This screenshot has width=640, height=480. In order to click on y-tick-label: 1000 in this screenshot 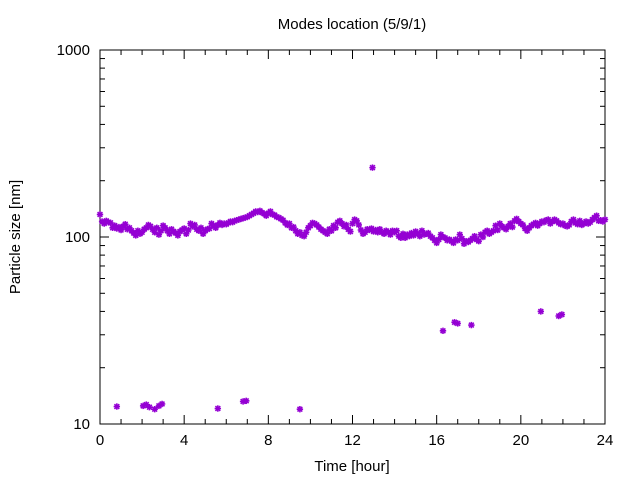, I will do `click(73, 50)`.